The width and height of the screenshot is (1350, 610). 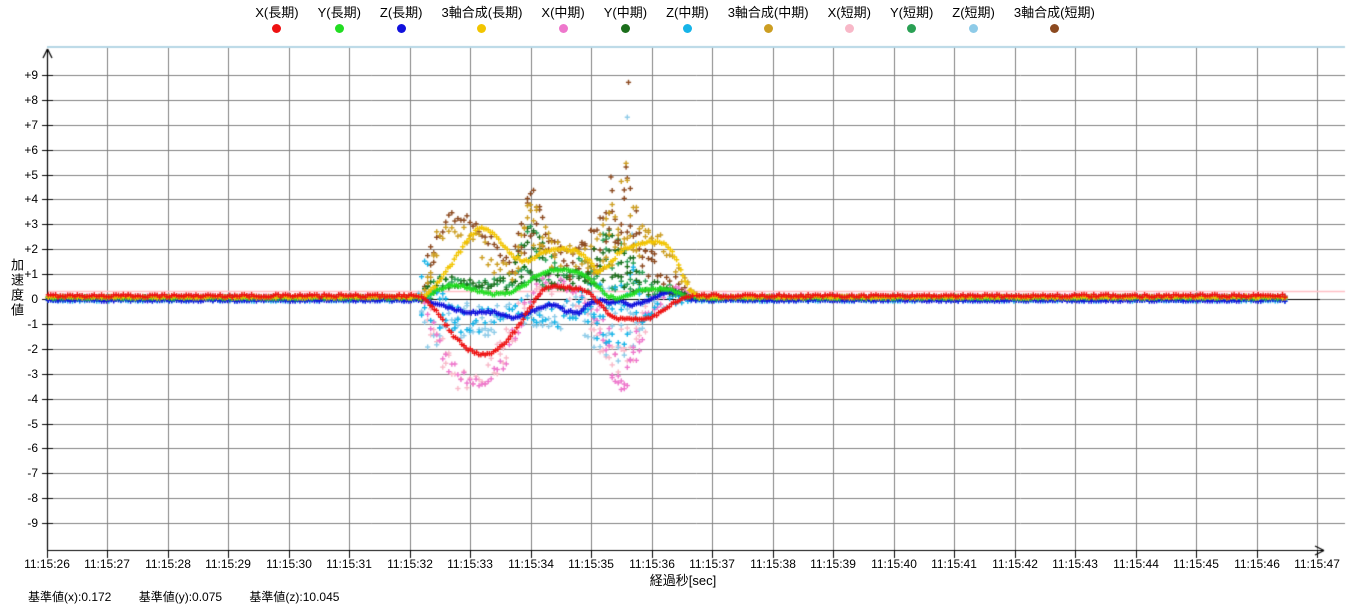 What do you see at coordinates (31, 175) in the screenshot?
I see `y-tick-label: +5` at bounding box center [31, 175].